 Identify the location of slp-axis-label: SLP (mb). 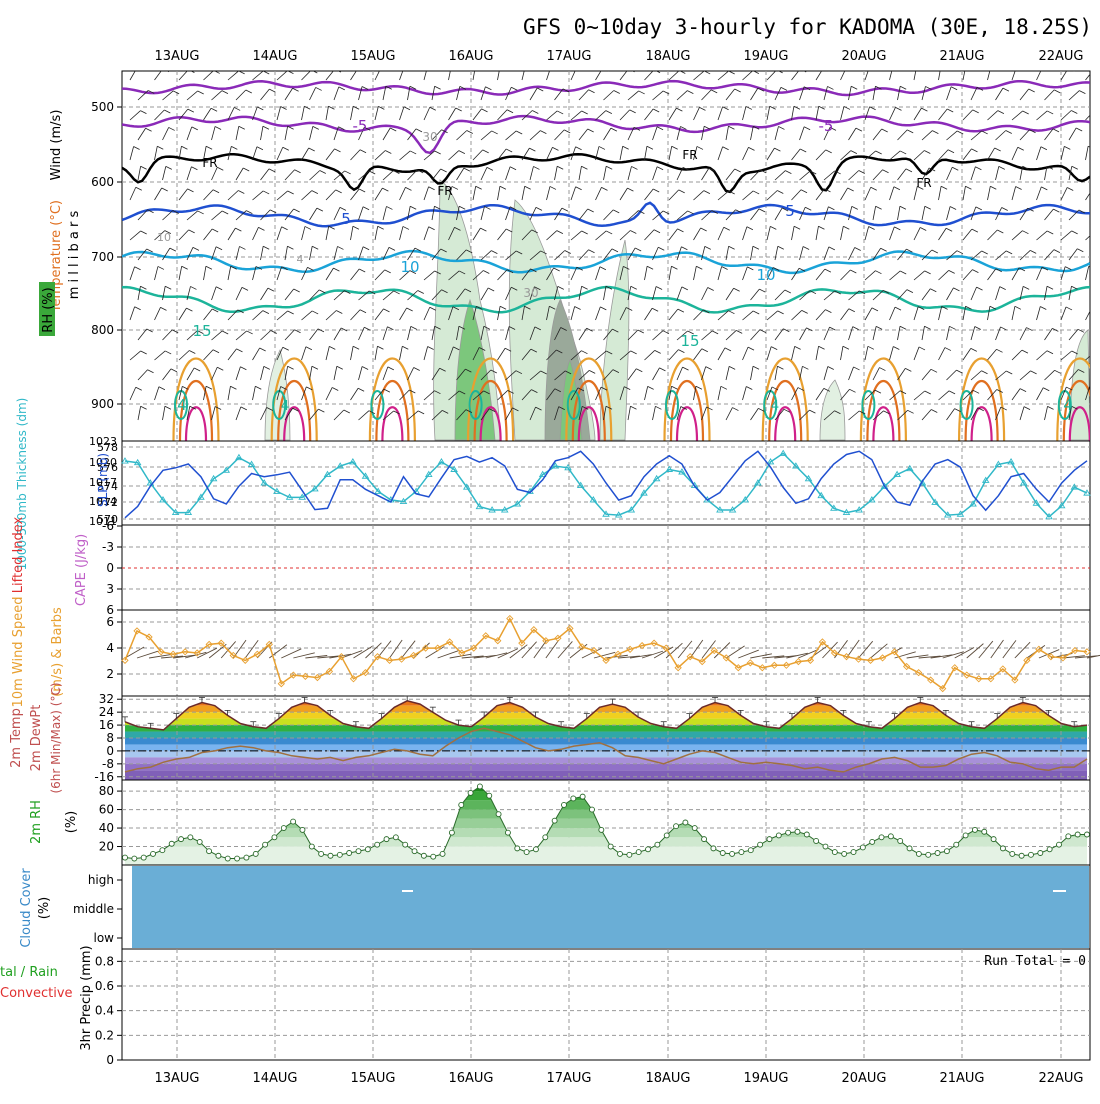
(103, 480).